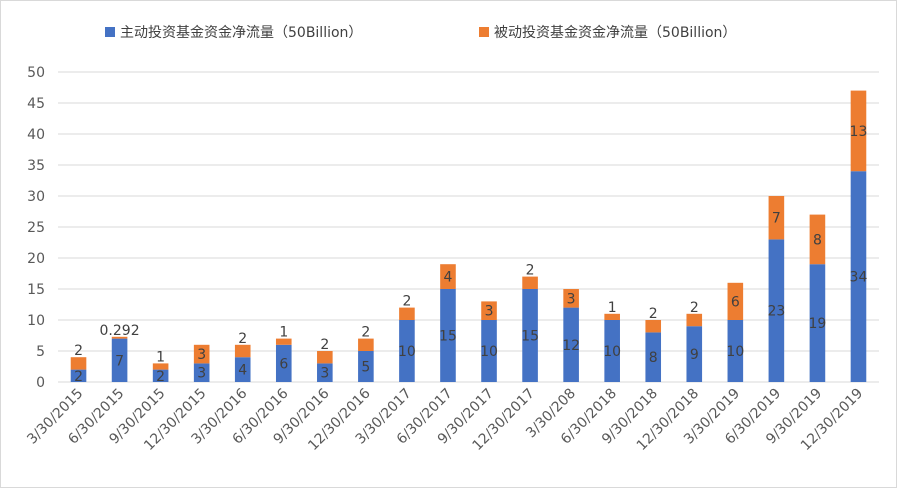  I want to click on data-label-passive-14: 1, so click(612, 308).